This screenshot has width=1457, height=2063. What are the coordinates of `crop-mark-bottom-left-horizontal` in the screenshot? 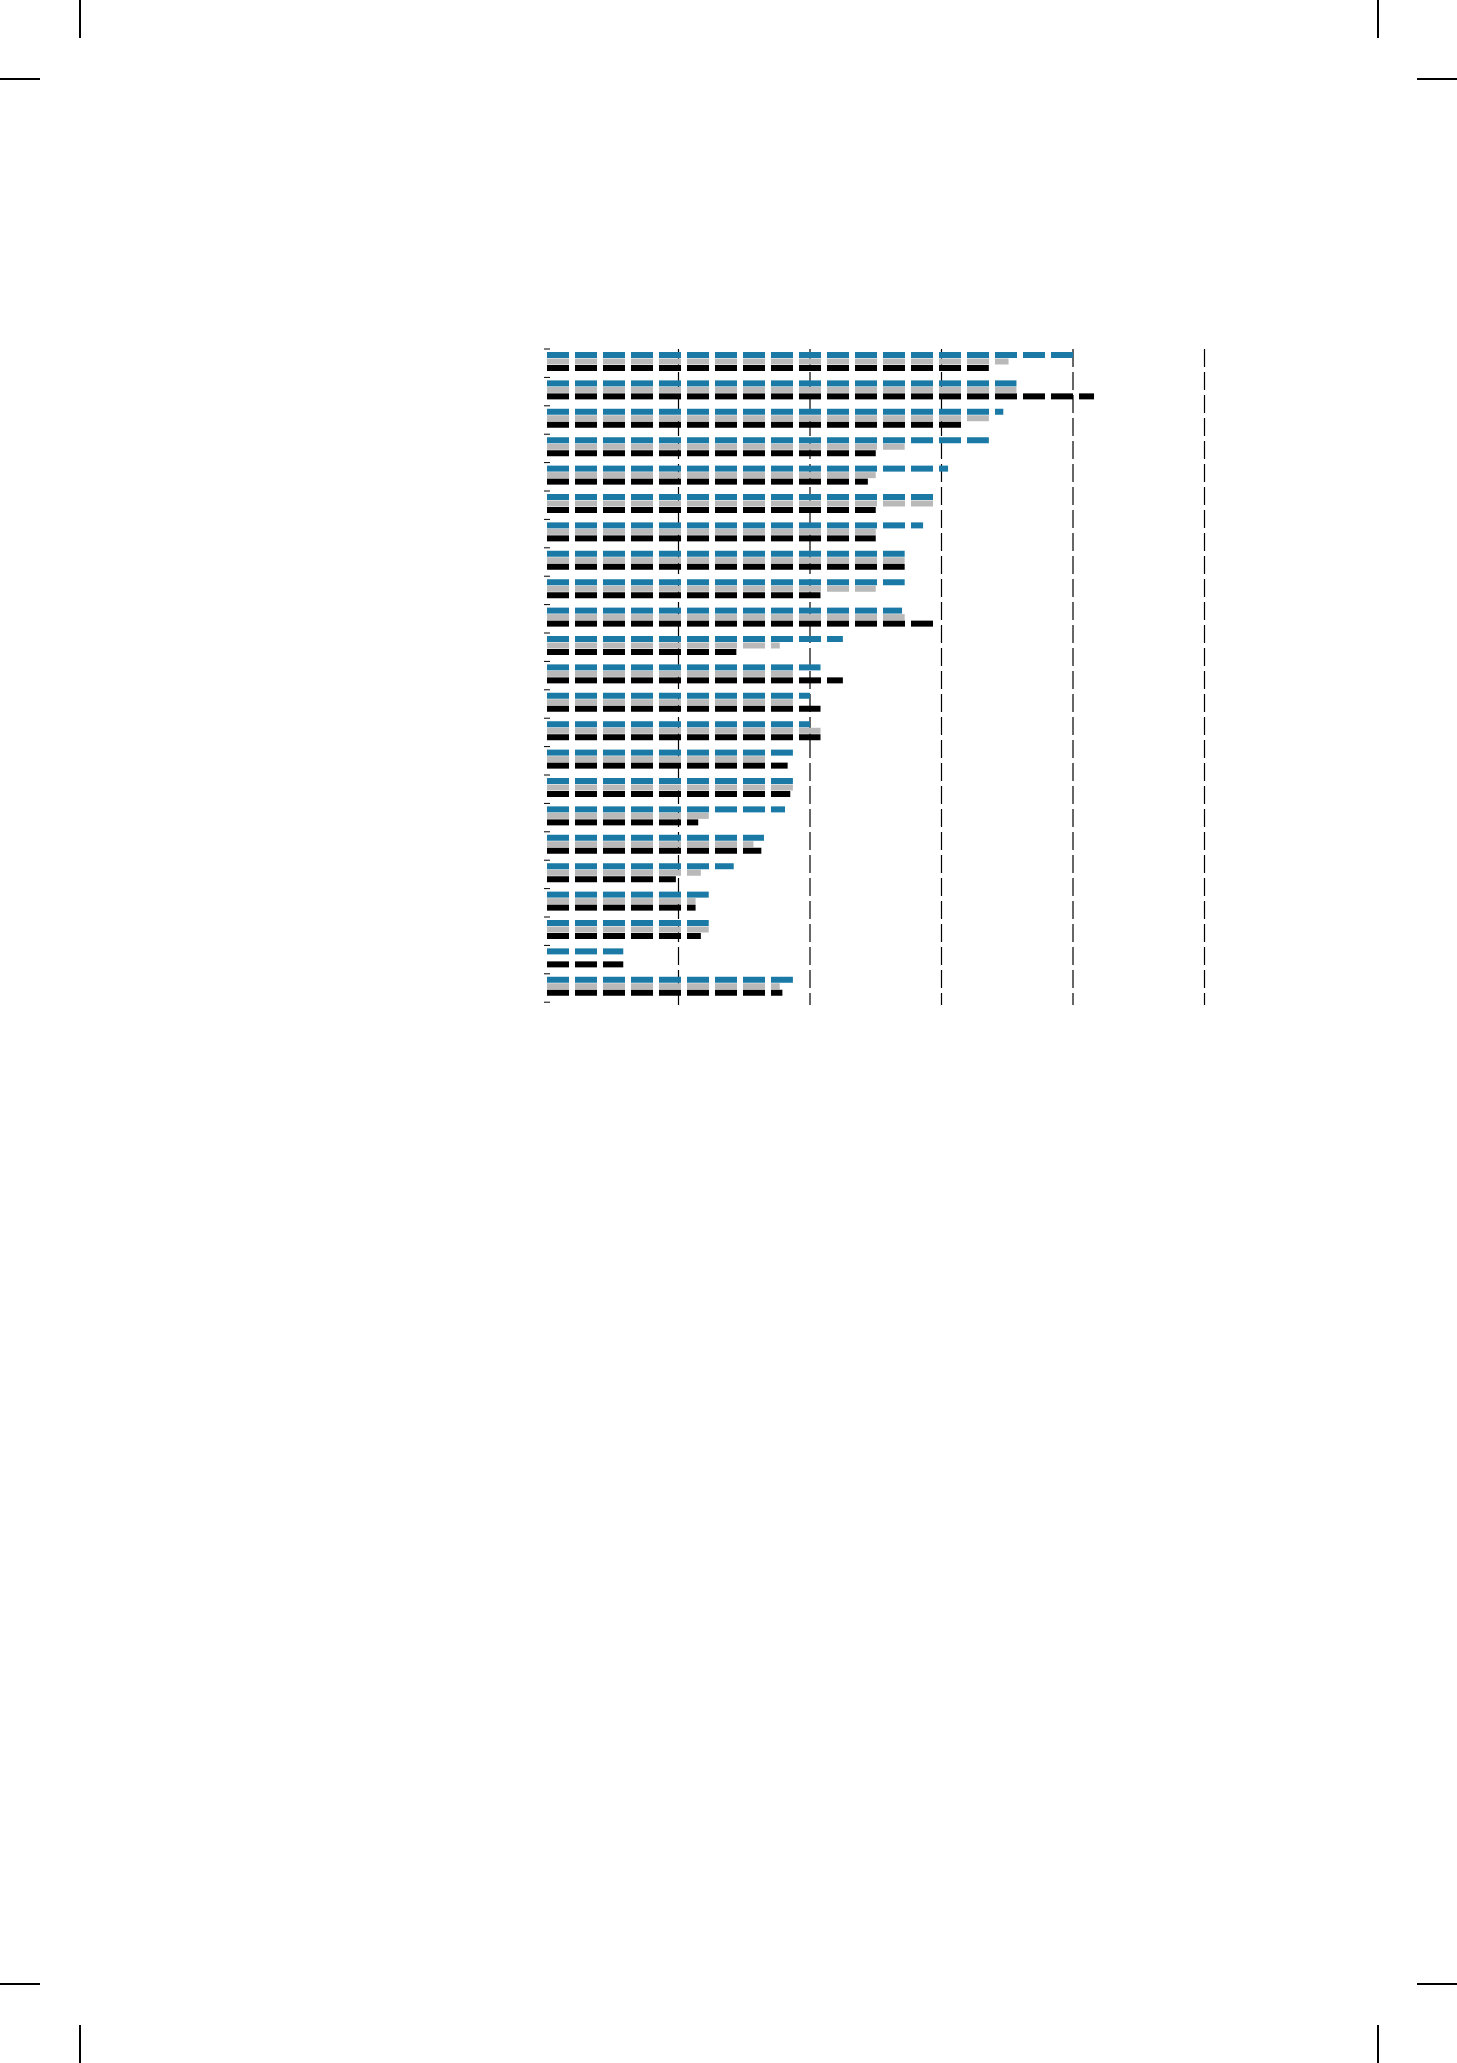 It's located at (20, 1984).